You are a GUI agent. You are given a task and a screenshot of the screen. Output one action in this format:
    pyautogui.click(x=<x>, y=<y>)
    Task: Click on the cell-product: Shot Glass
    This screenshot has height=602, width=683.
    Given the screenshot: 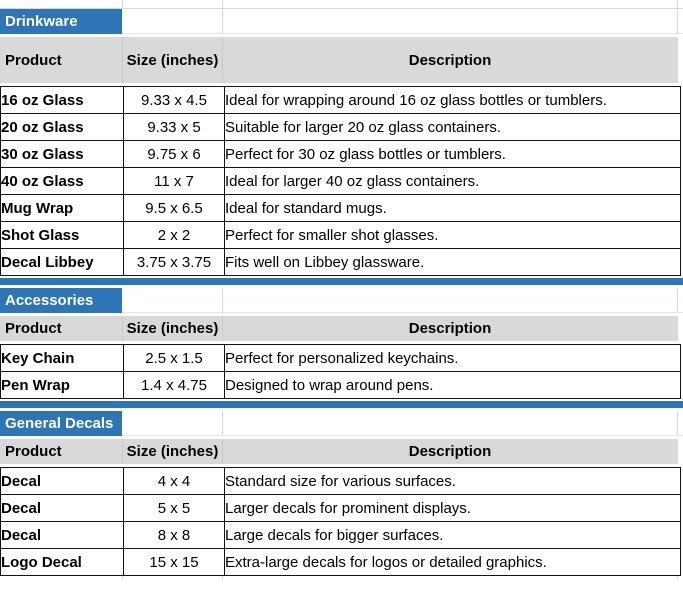 What is the action you would take?
    pyautogui.click(x=62, y=235)
    